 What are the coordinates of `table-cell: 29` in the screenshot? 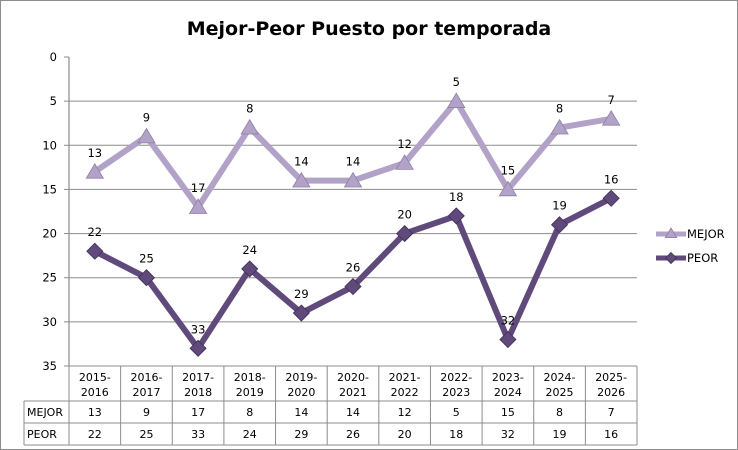 It's located at (301, 434).